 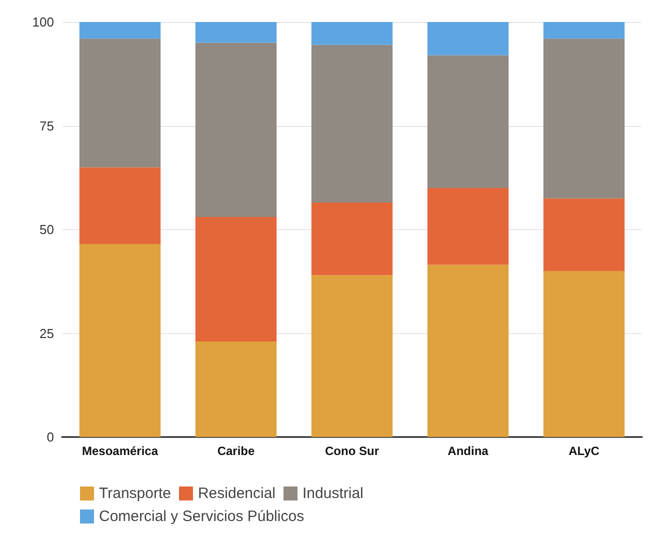 I want to click on legend-label: Residencial, so click(x=237, y=493).